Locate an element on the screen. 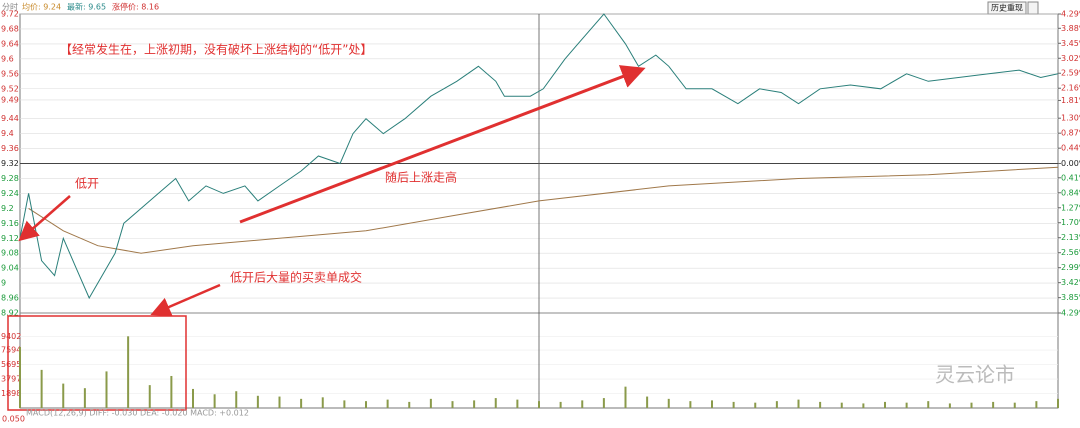  volume-tick-label: 3797 is located at coordinates (11, 379).